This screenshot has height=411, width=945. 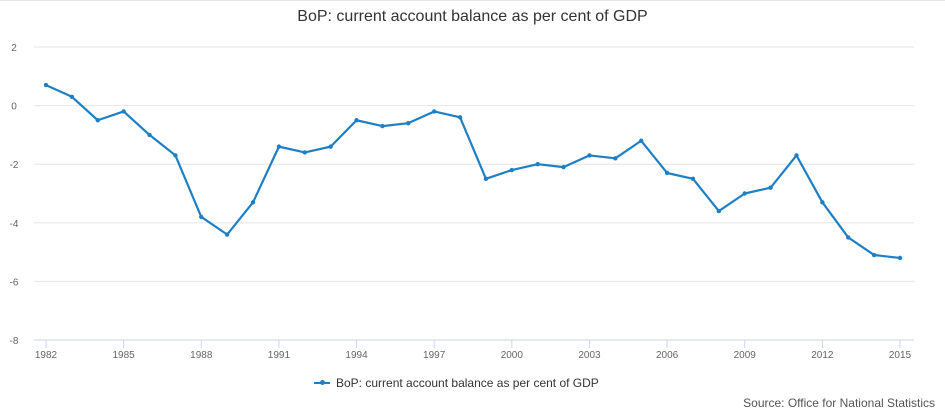 I want to click on y-tick-label: 0, so click(x=14, y=107).